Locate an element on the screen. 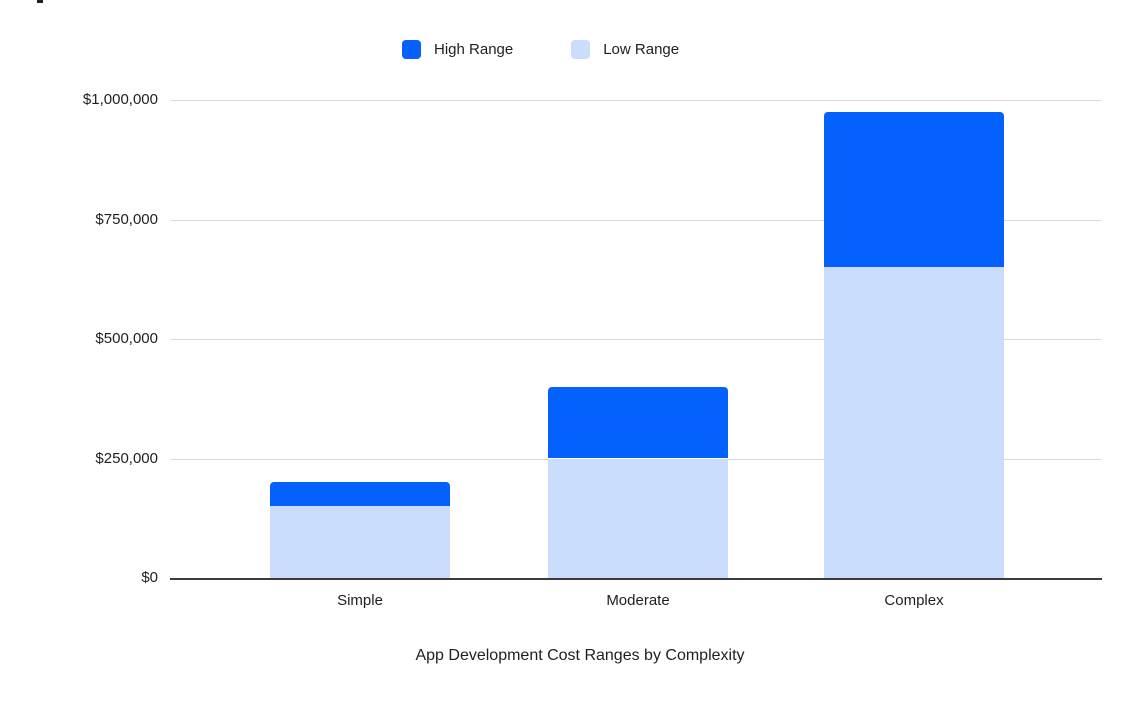 The height and width of the screenshot is (720, 1140). y-tick-label-1000000: $1,000,000 is located at coordinates (120, 99).